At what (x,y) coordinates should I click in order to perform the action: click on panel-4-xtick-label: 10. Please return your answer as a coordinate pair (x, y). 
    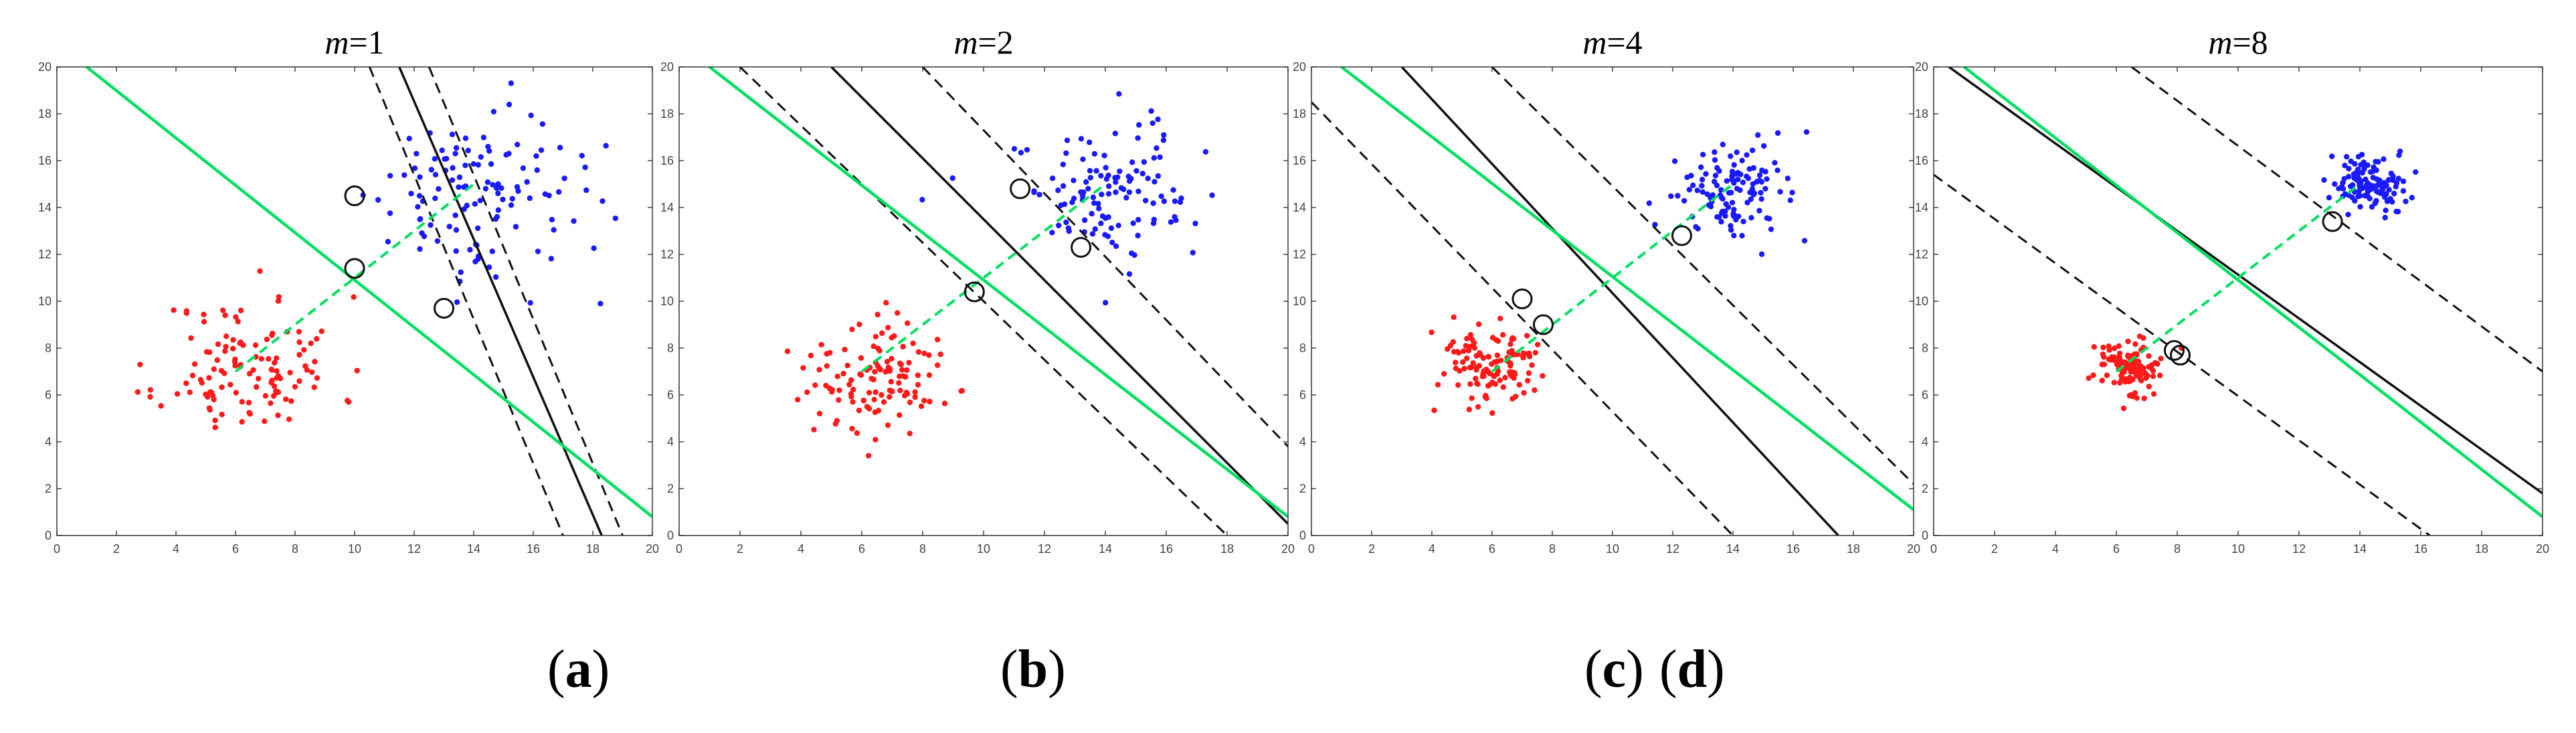
    Looking at the image, I should click on (2238, 549).